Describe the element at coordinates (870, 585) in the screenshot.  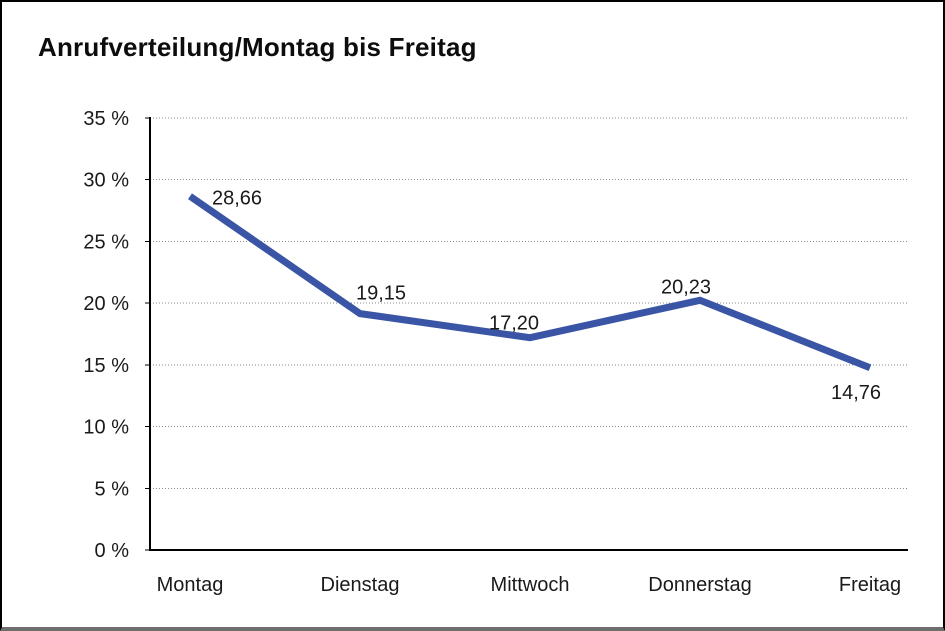
I see `x-axis-label: Freitag` at that location.